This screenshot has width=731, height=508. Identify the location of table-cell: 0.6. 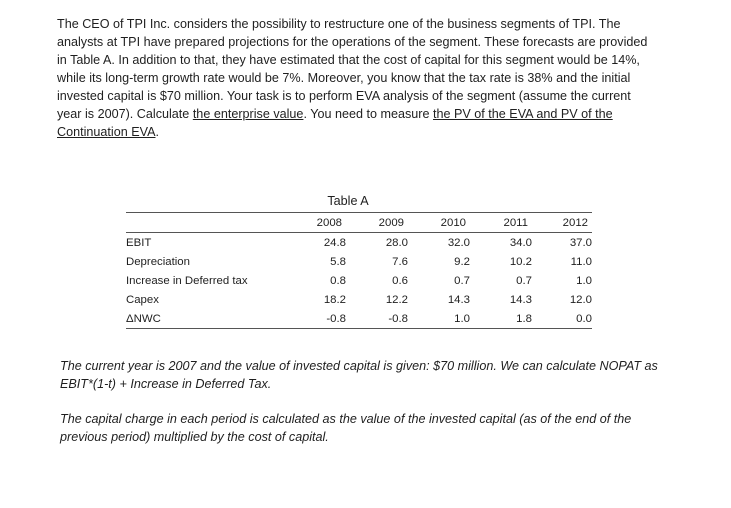
(400, 280).